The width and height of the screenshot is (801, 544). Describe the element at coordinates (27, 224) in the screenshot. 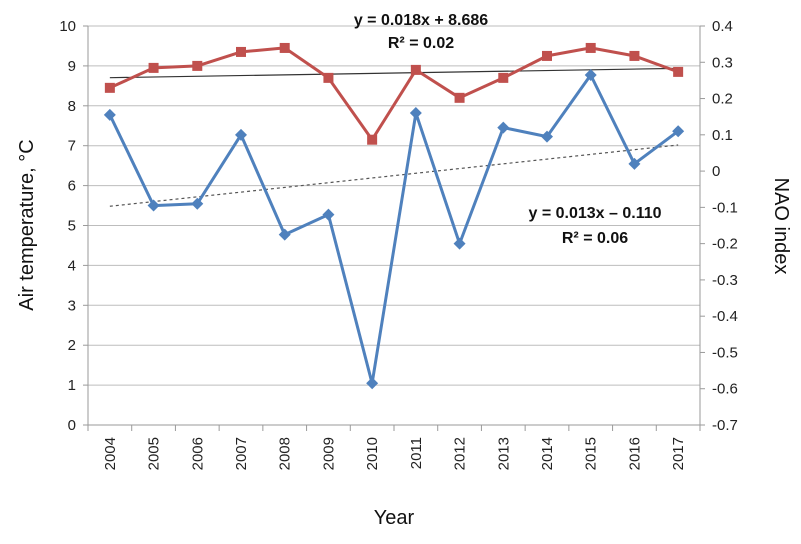

I see `y-axis-left-title: Air temperature, °C` at that location.